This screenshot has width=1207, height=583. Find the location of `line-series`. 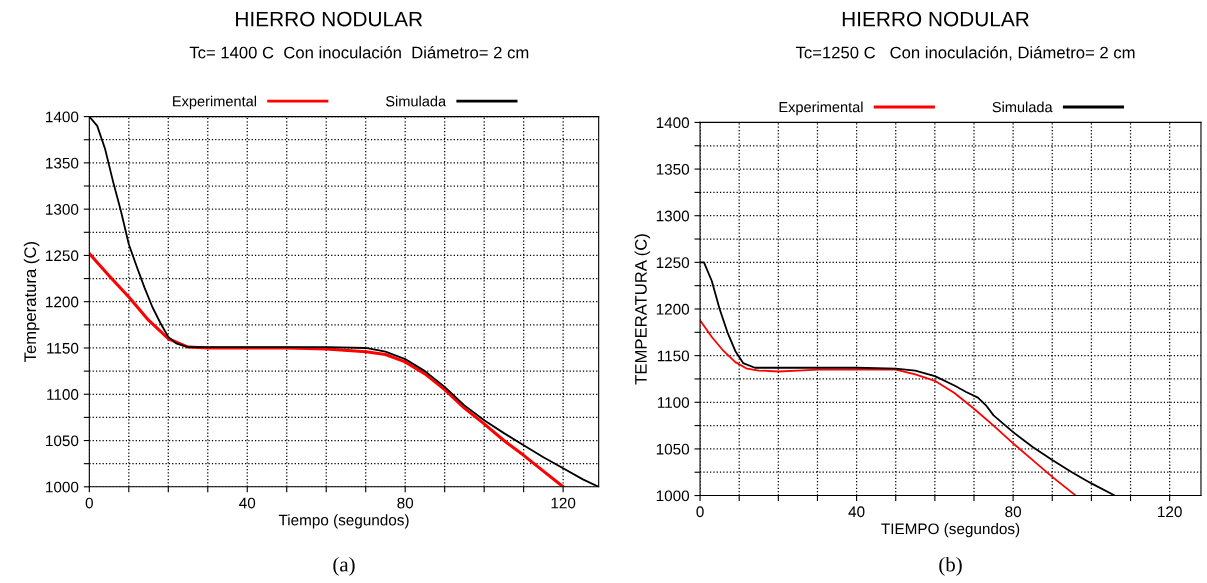

line-series is located at coordinates (888, 407).